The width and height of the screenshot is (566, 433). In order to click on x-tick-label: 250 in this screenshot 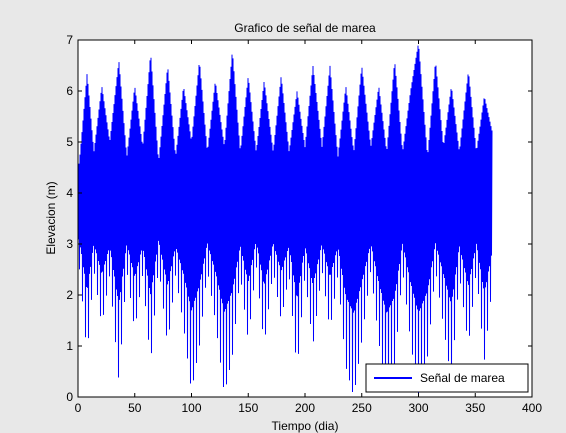, I will do `click(362, 408)`.